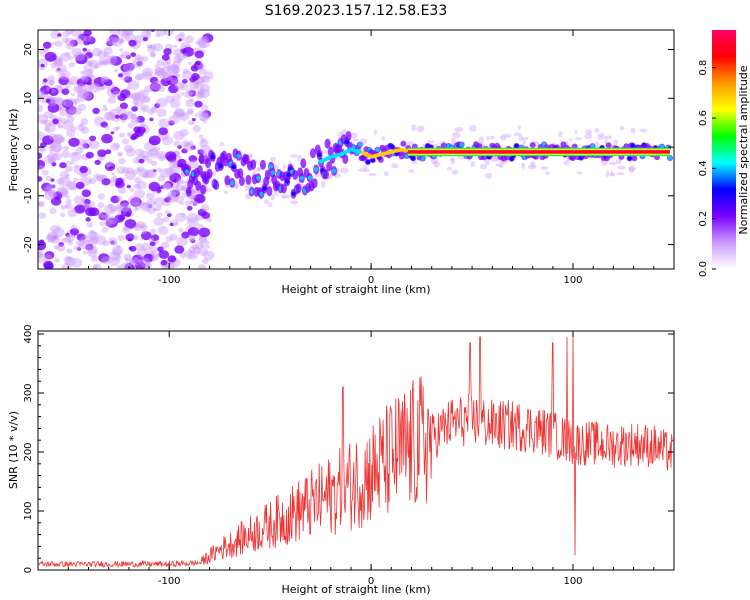  Describe the element at coordinates (28, 196) in the screenshot. I see `spectrogram-y-tick-label: -10` at that location.